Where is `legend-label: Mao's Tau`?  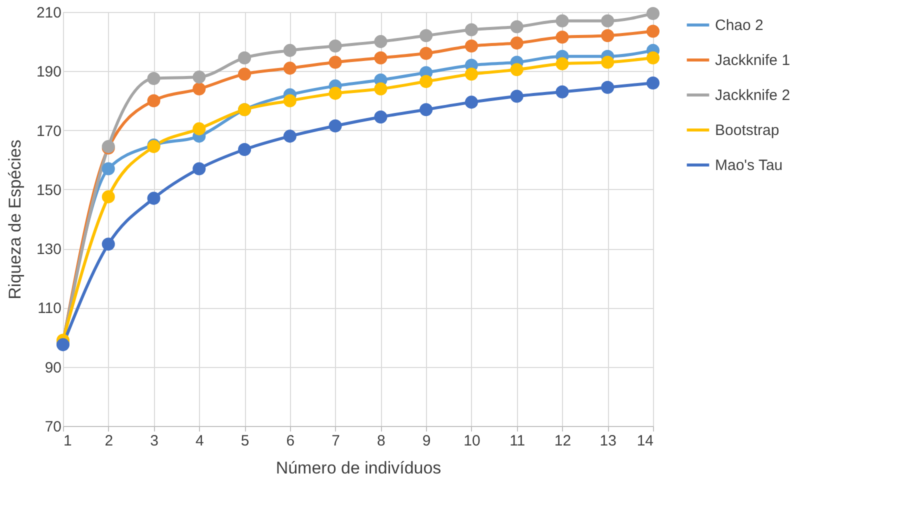 legend-label: Mao's Tau is located at coordinates (749, 165).